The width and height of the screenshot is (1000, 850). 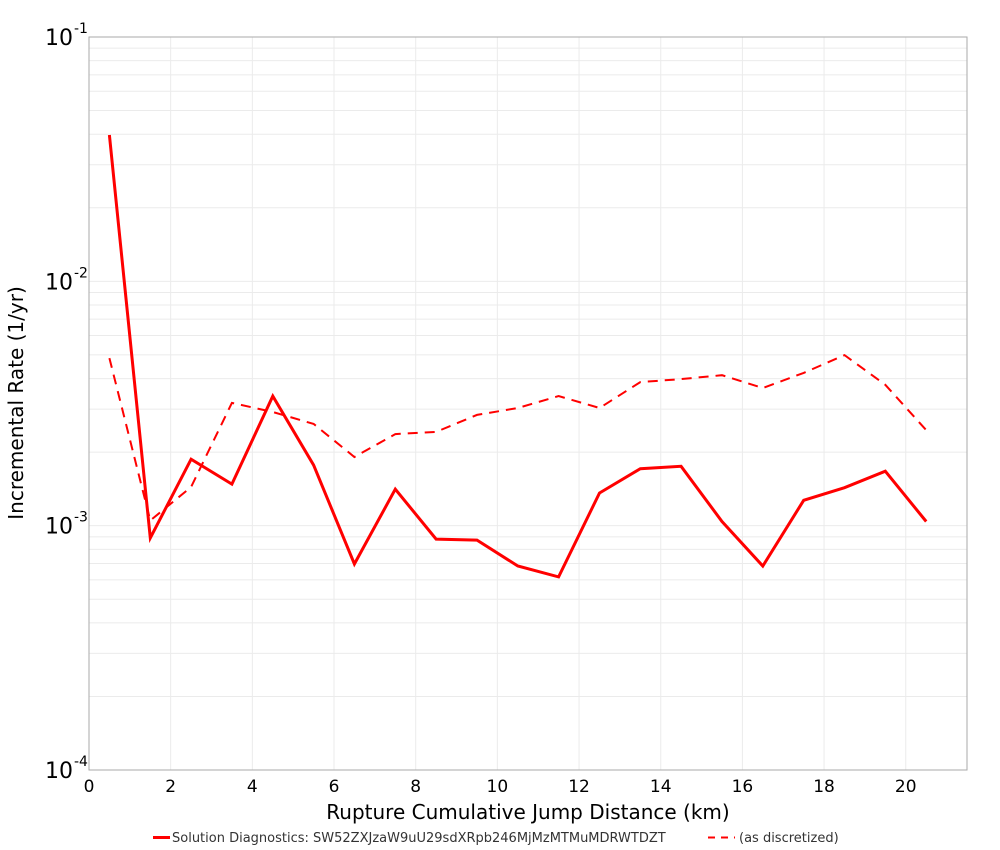 I want to click on x-tick-label: 4, so click(x=252, y=787).